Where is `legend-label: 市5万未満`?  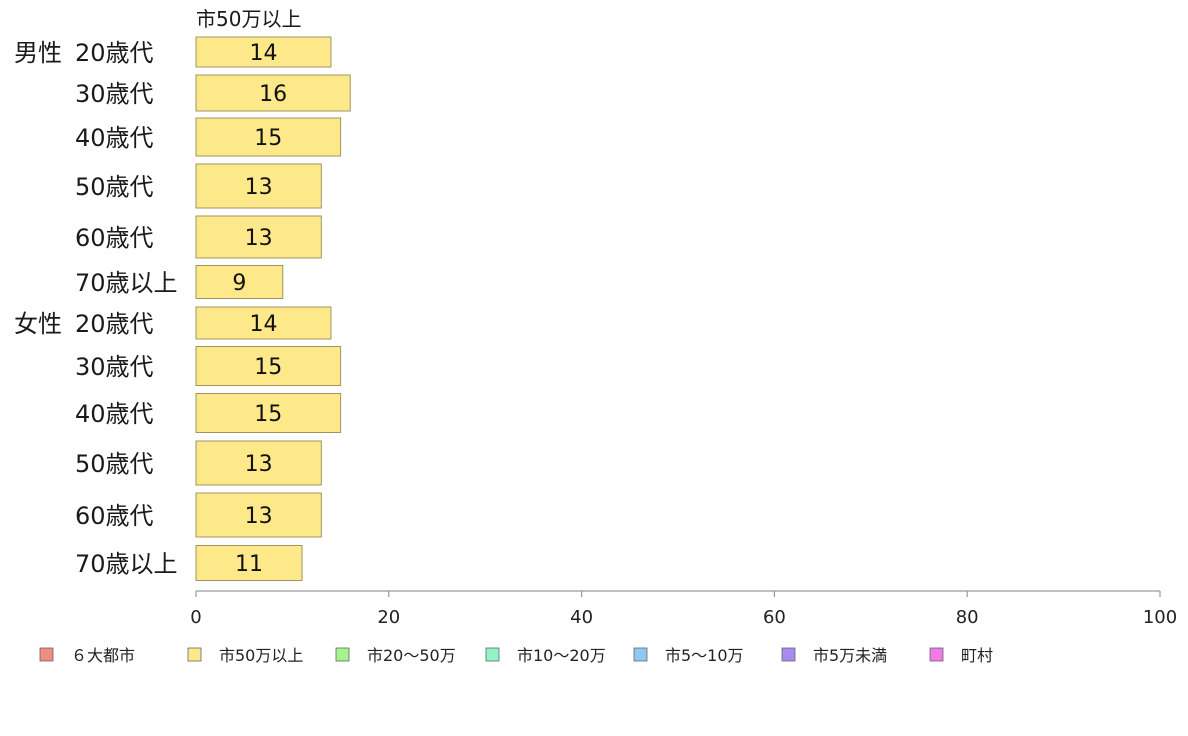 legend-label: 市5万未満 is located at coordinates (850, 655).